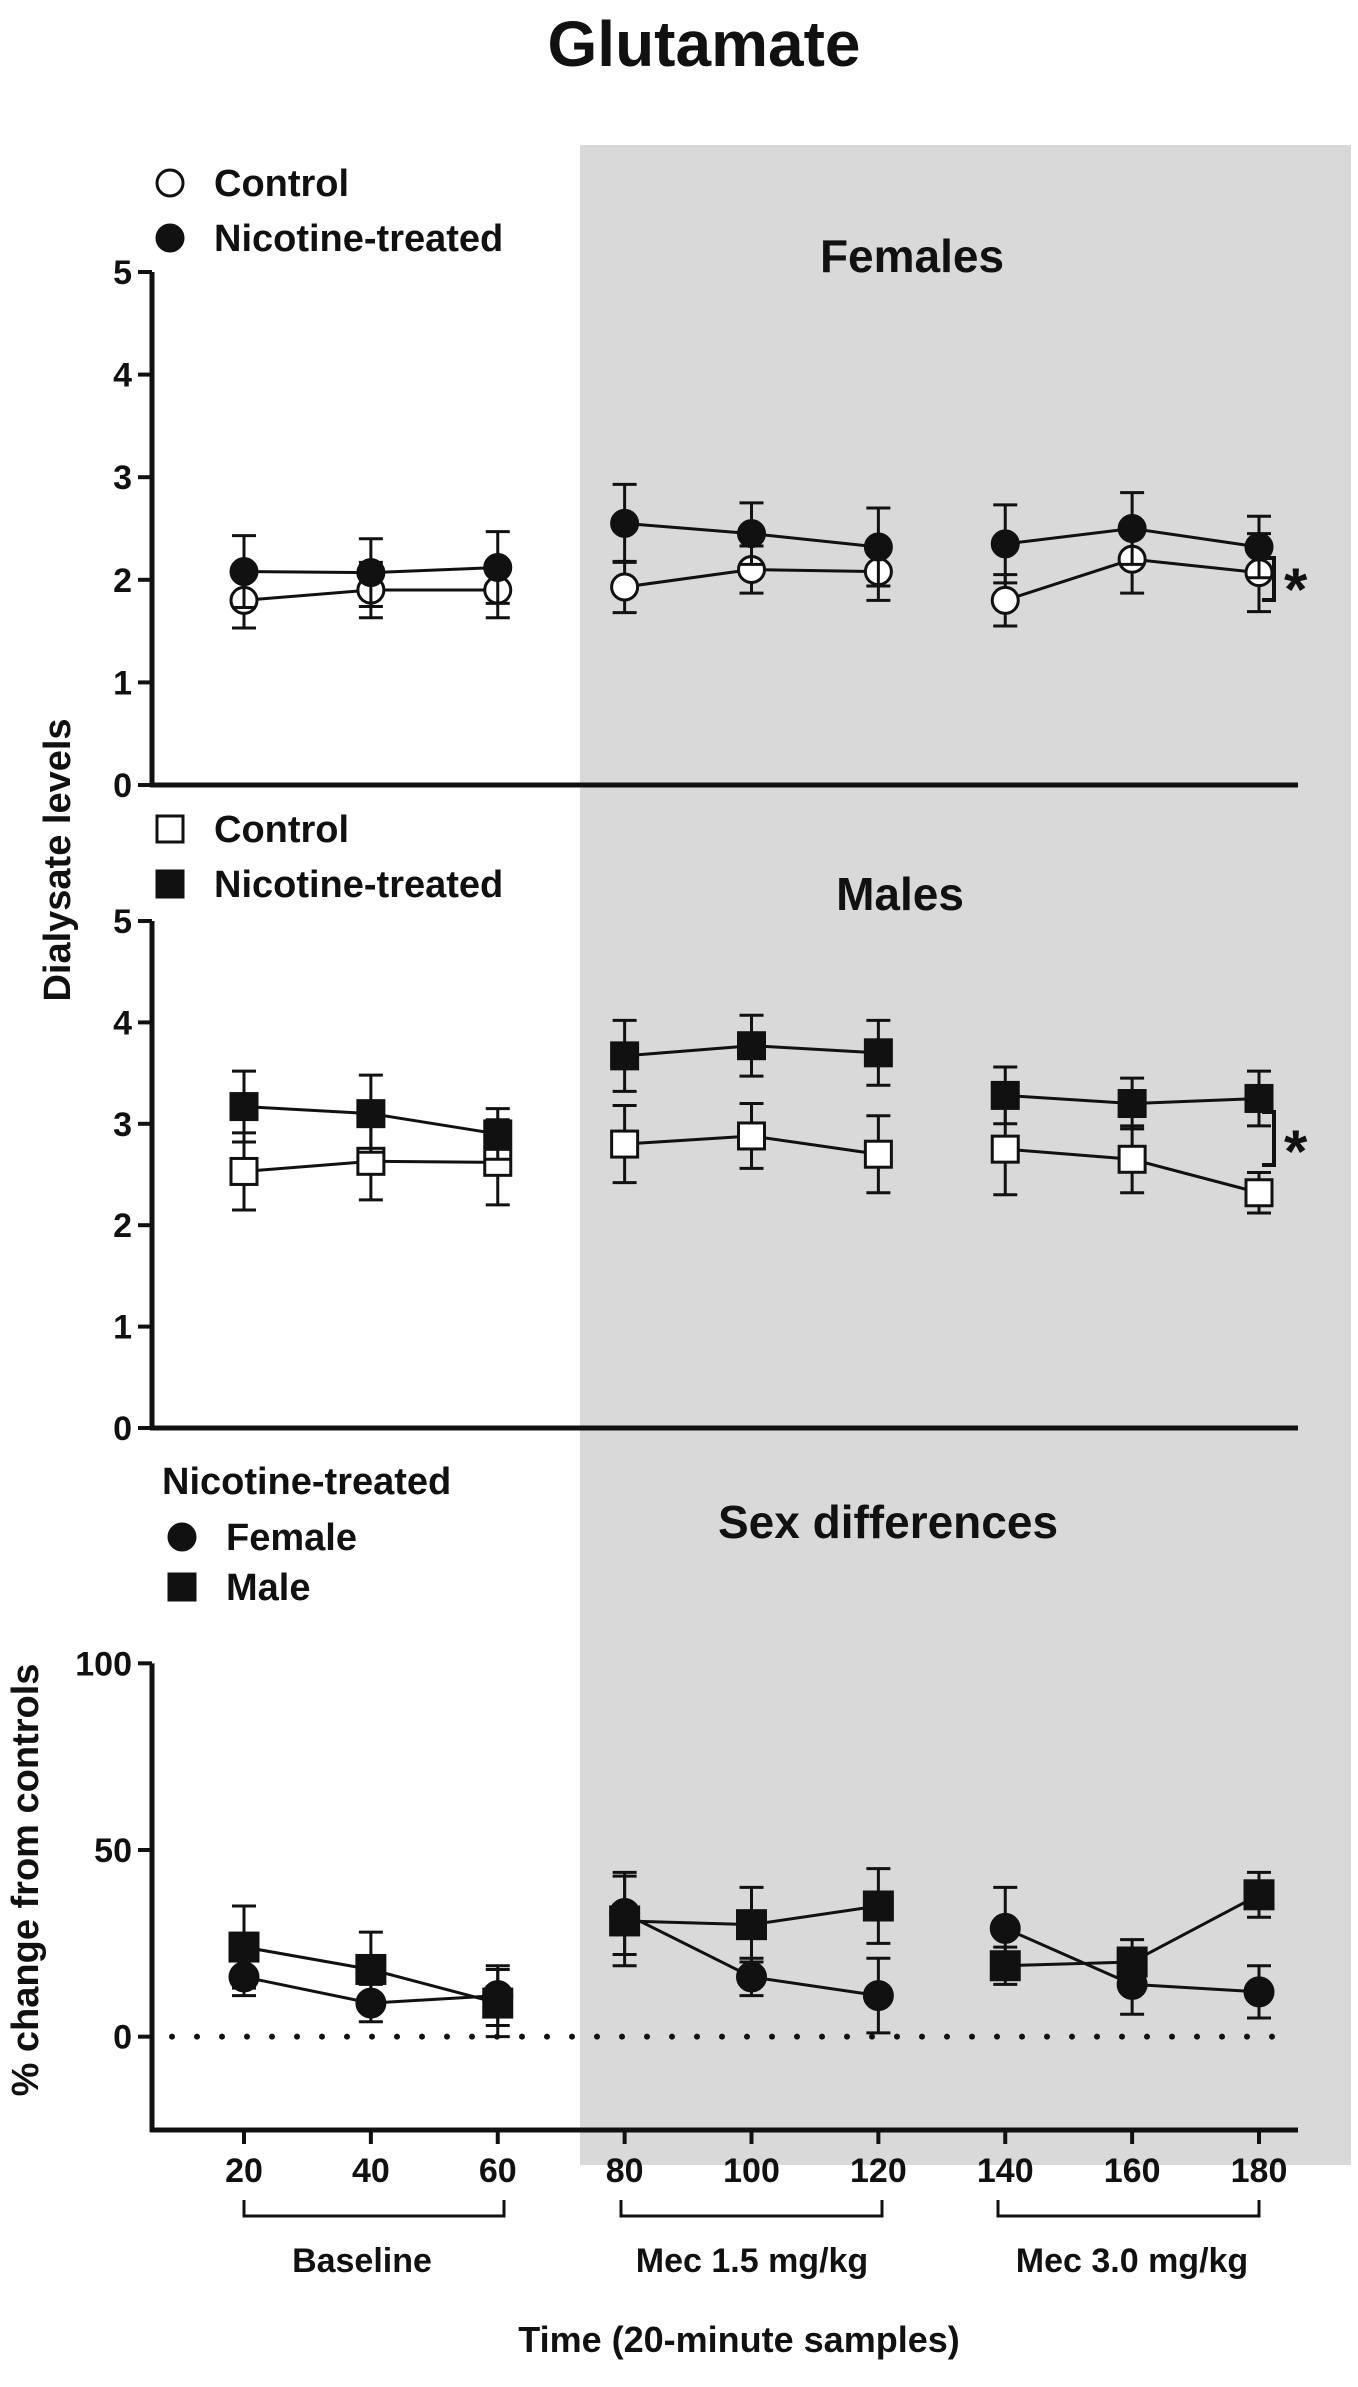  What do you see at coordinates (306, 1482) in the screenshot?
I see `legend-heading: Nicotine-treated` at bounding box center [306, 1482].